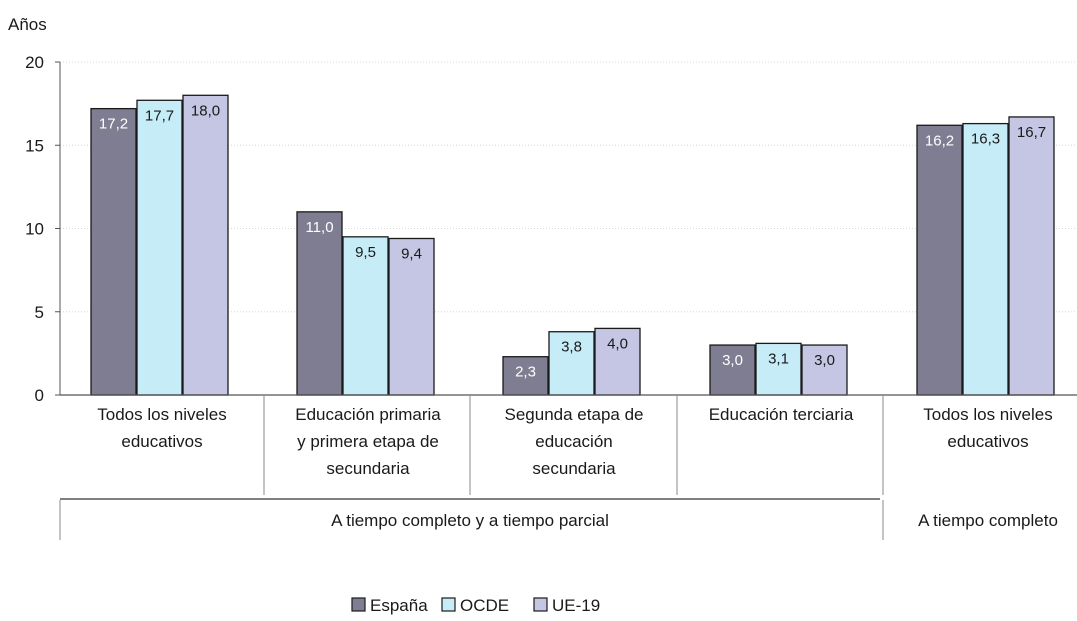  What do you see at coordinates (113, 124) in the screenshot?
I see `data-label: 17,2` at bounding box center [113, 124].